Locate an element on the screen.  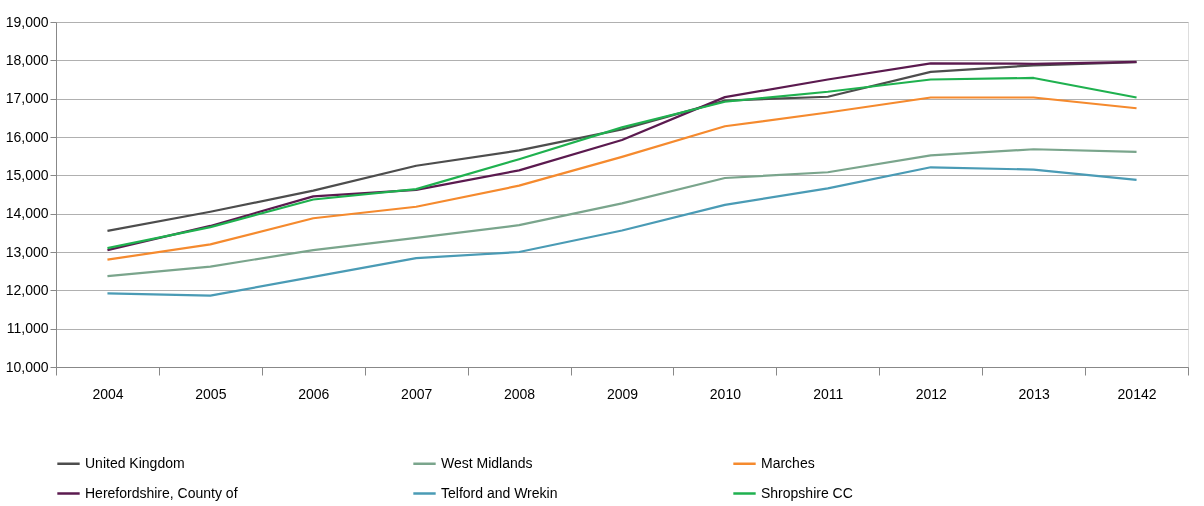
x-tick-label: 2013 is located at coordinates (1034, 393).